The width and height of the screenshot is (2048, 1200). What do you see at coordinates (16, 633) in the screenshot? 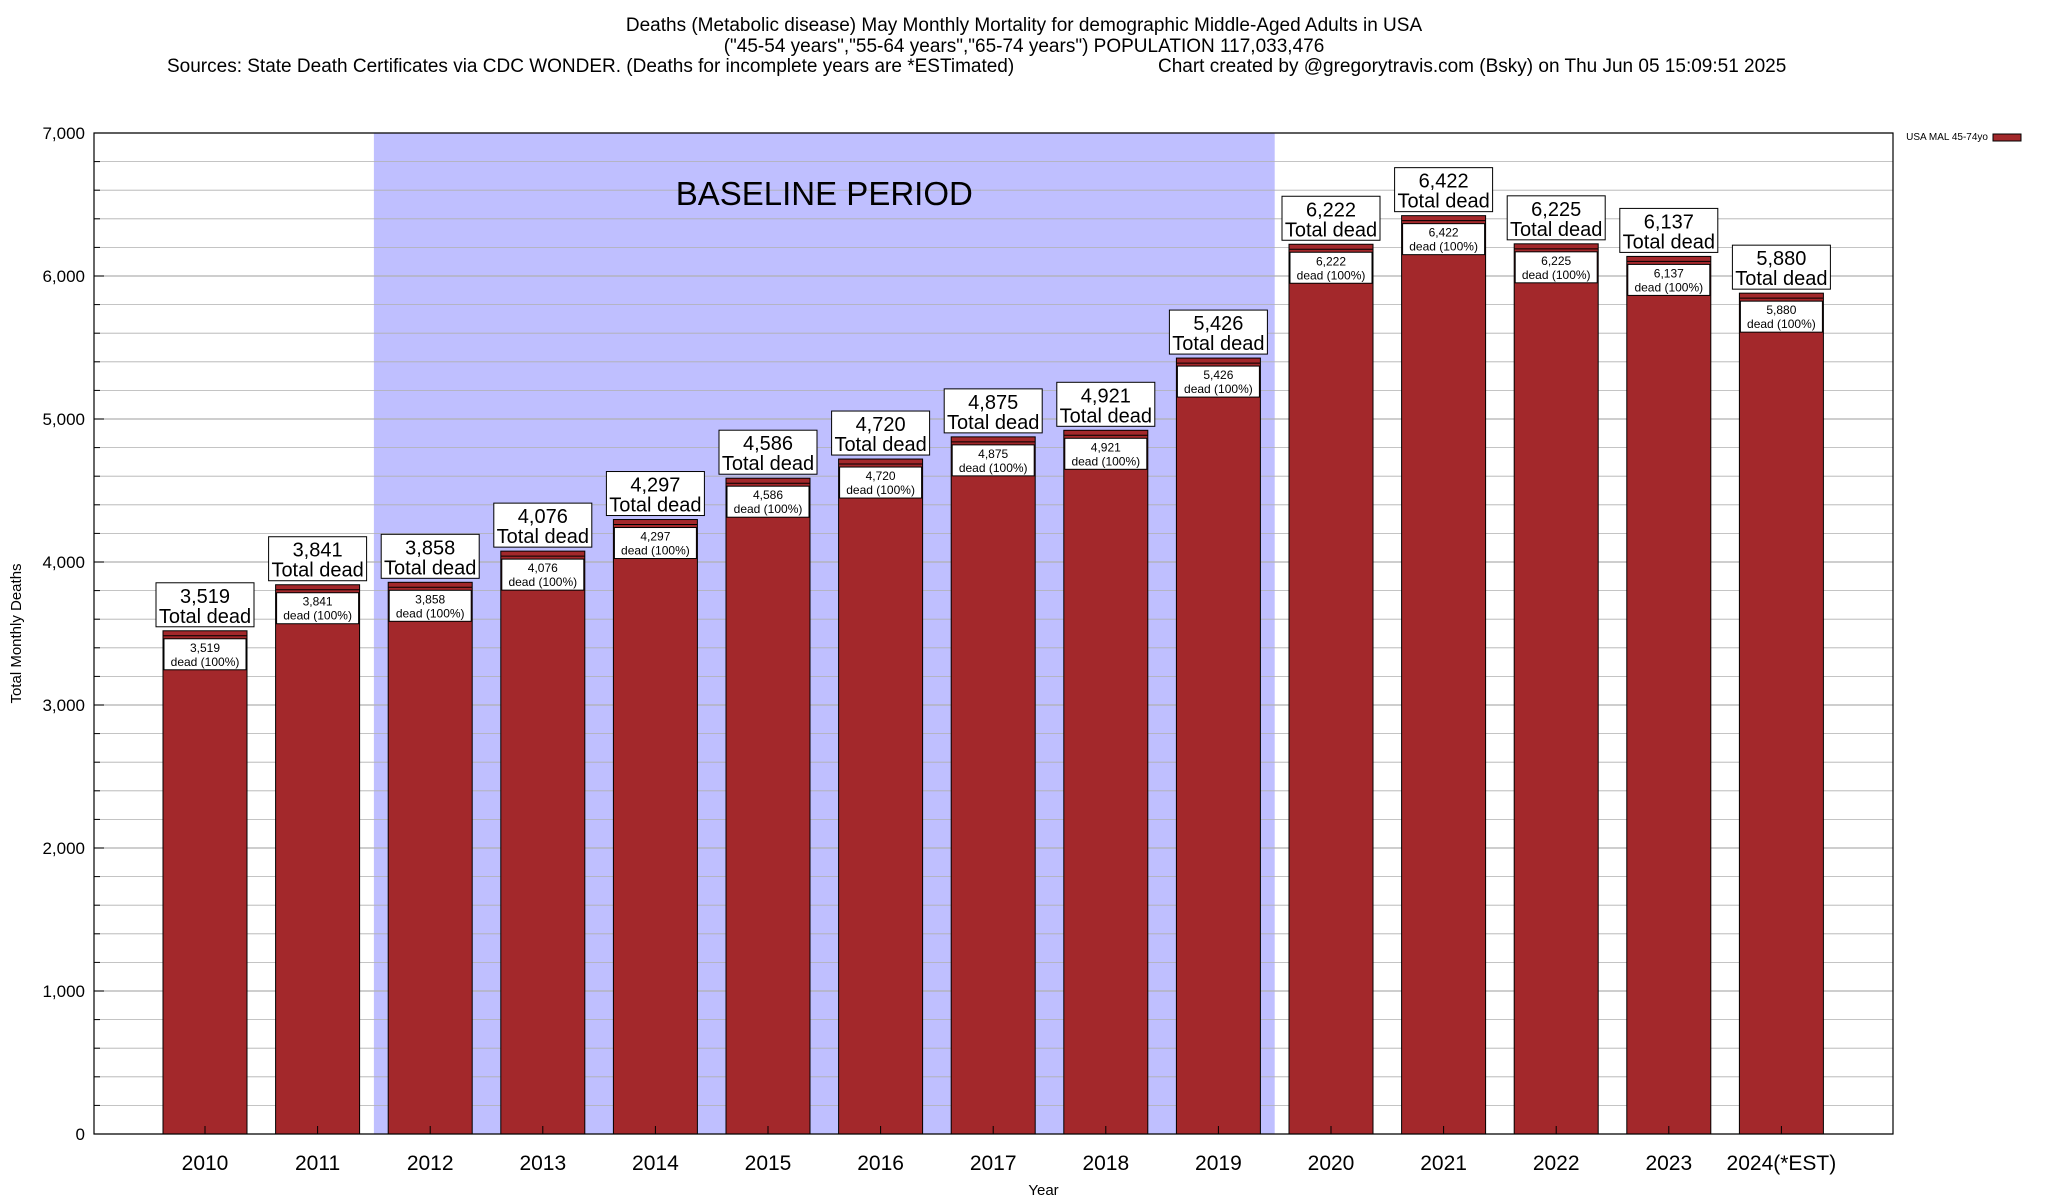
I see `y-axis-label: Total Monthly Deaths` at bounding box center [16, 633].